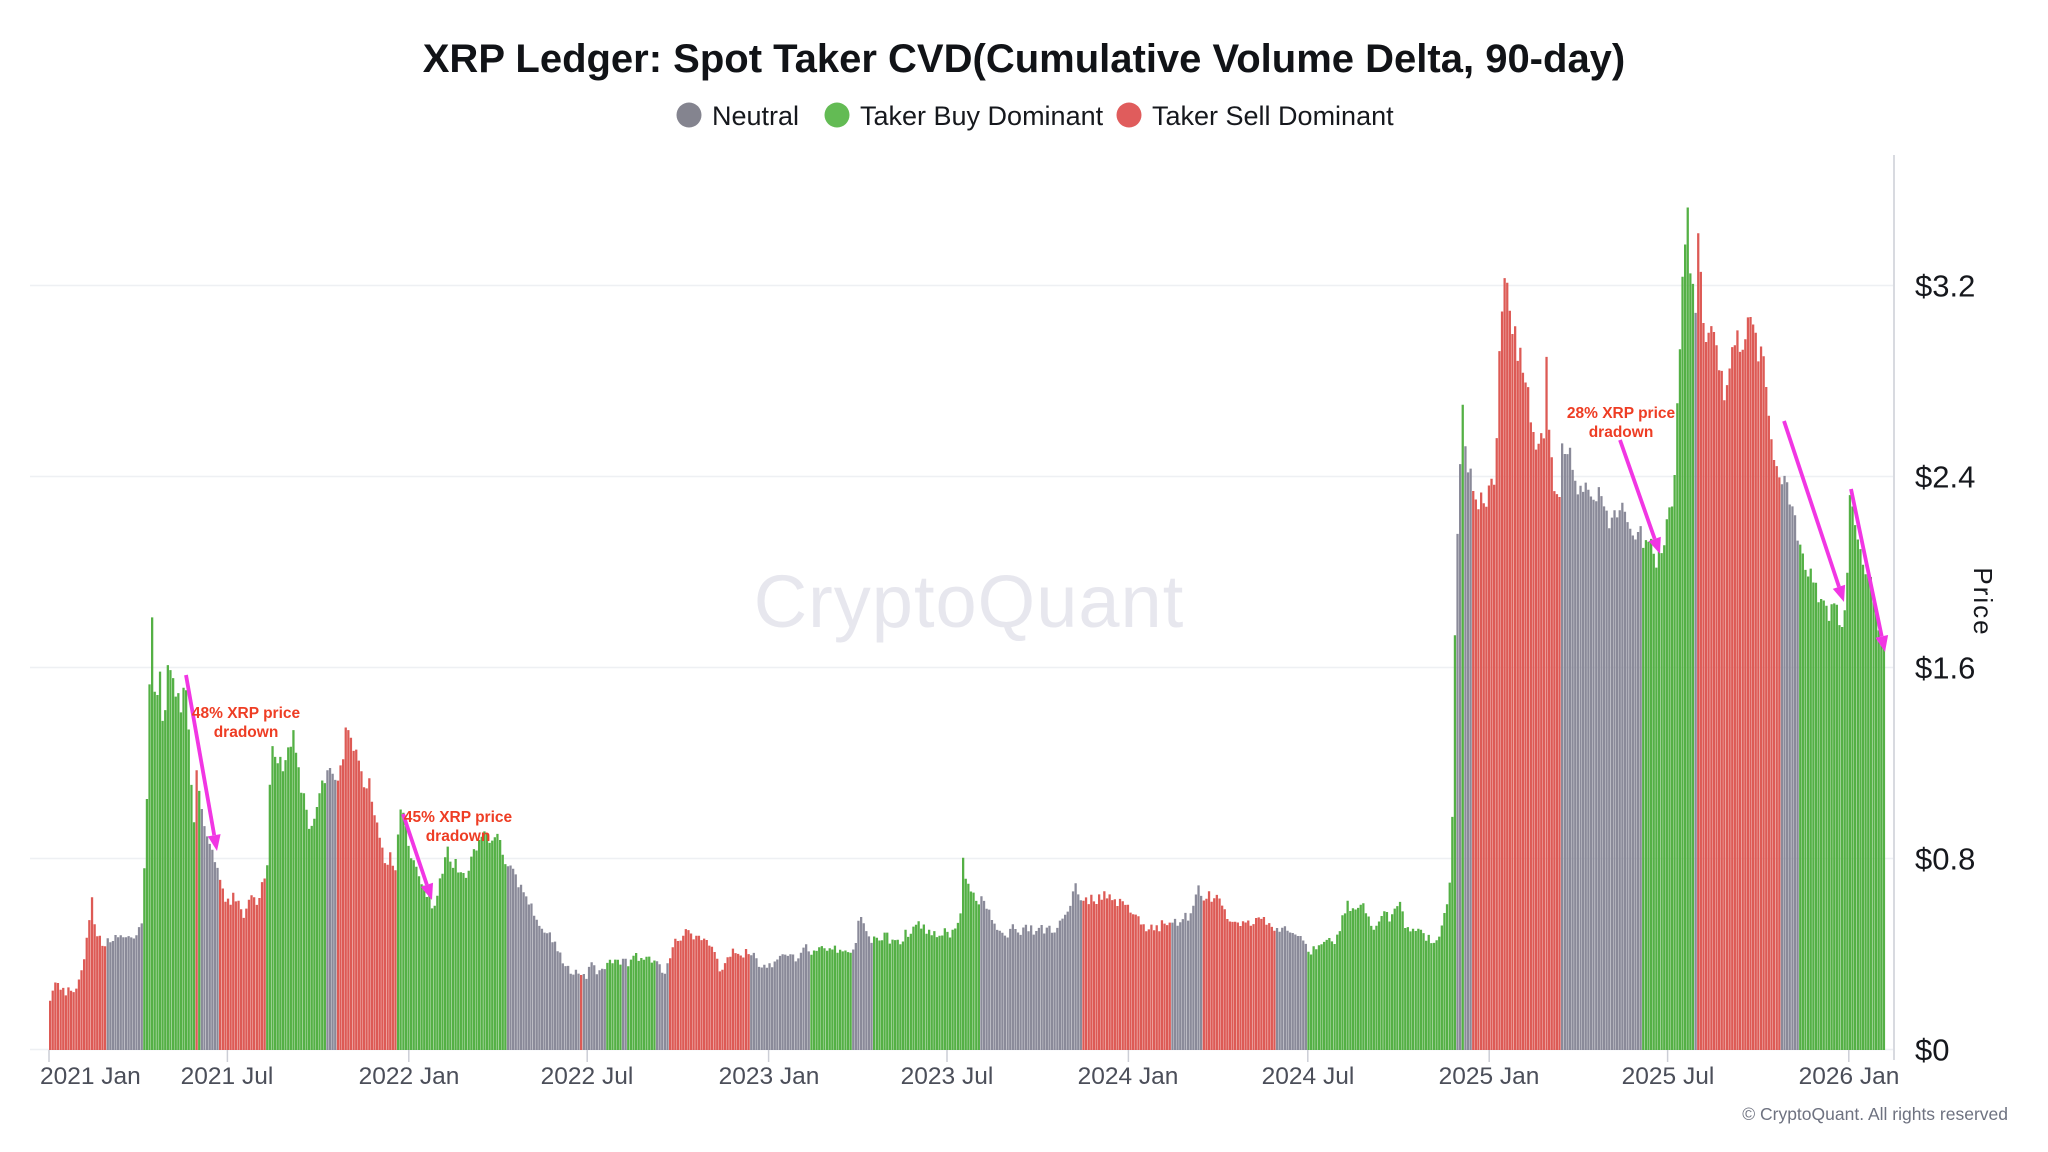 The height and width of the screenshot is (1152, 2048). I want to click on svg-text: Neutral, so click(755, 116).